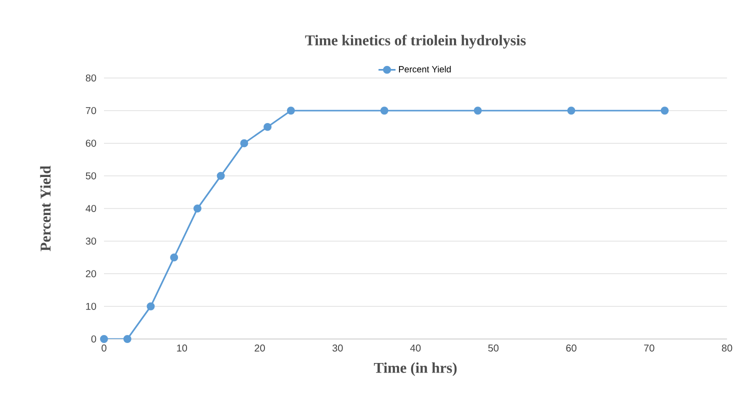 Image resolution: width=752 pixels, height=418 pixels. Describe the element at coordinates (727, 348) in the screenshot. I see `x-tick-label: 80` at that location.